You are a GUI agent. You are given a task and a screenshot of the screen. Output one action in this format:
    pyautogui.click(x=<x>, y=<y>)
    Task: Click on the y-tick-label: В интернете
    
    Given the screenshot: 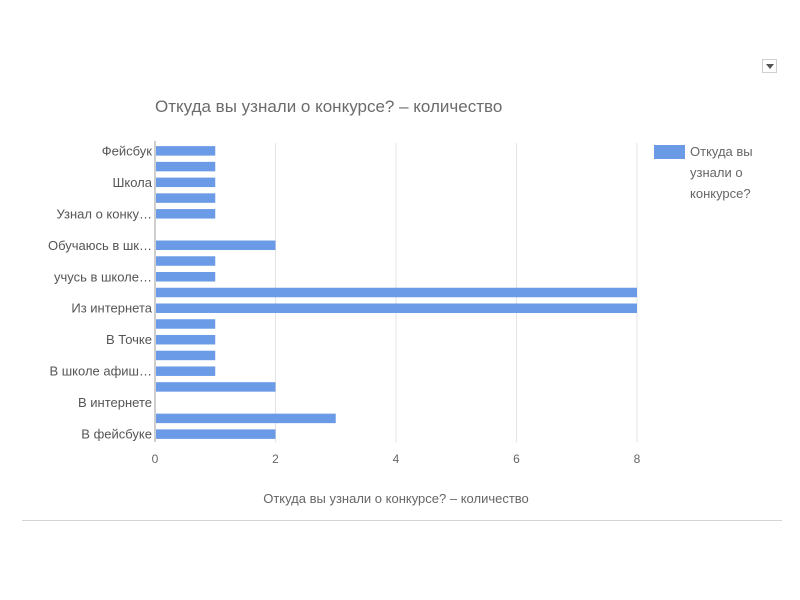 What is the action you would take?
    pyautogui.click(x=115, y=402)
    